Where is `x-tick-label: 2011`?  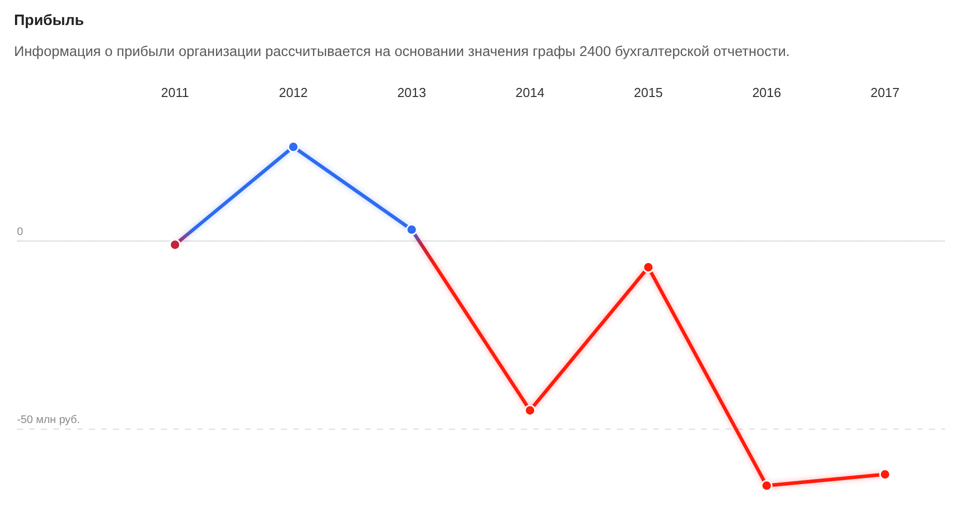
x-tick-label: 2011 is located at coordinates (175, 92).